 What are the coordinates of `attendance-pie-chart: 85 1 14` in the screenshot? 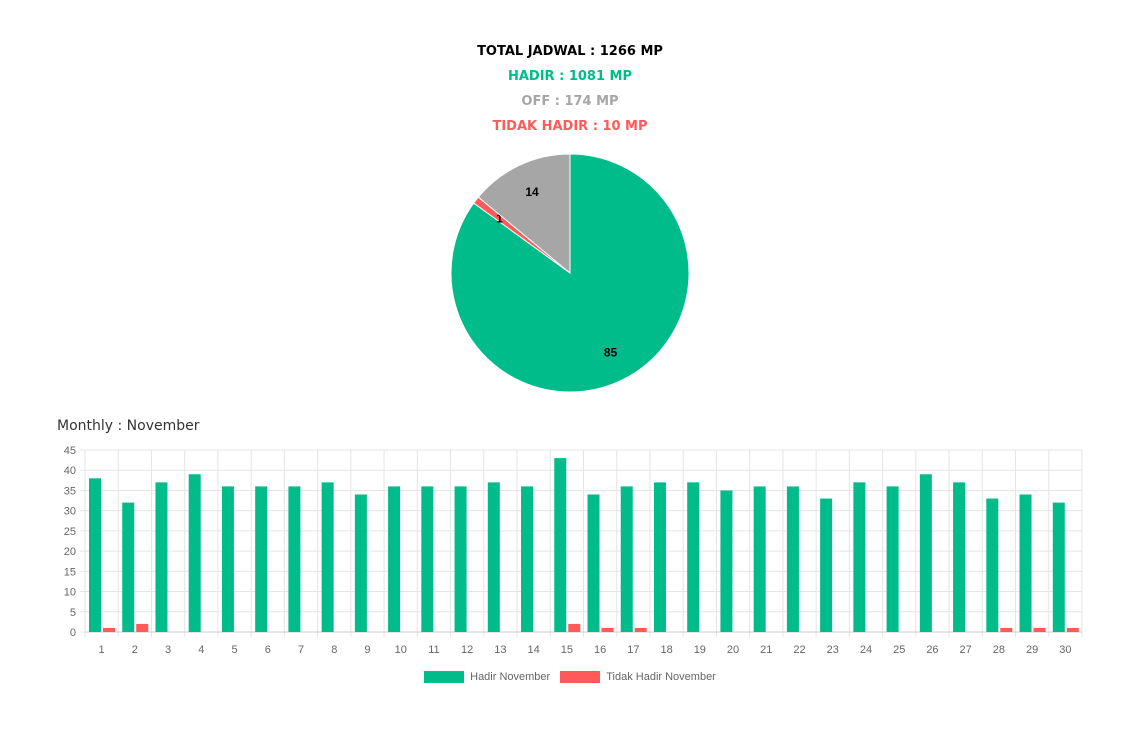 It's located at (570, 273).